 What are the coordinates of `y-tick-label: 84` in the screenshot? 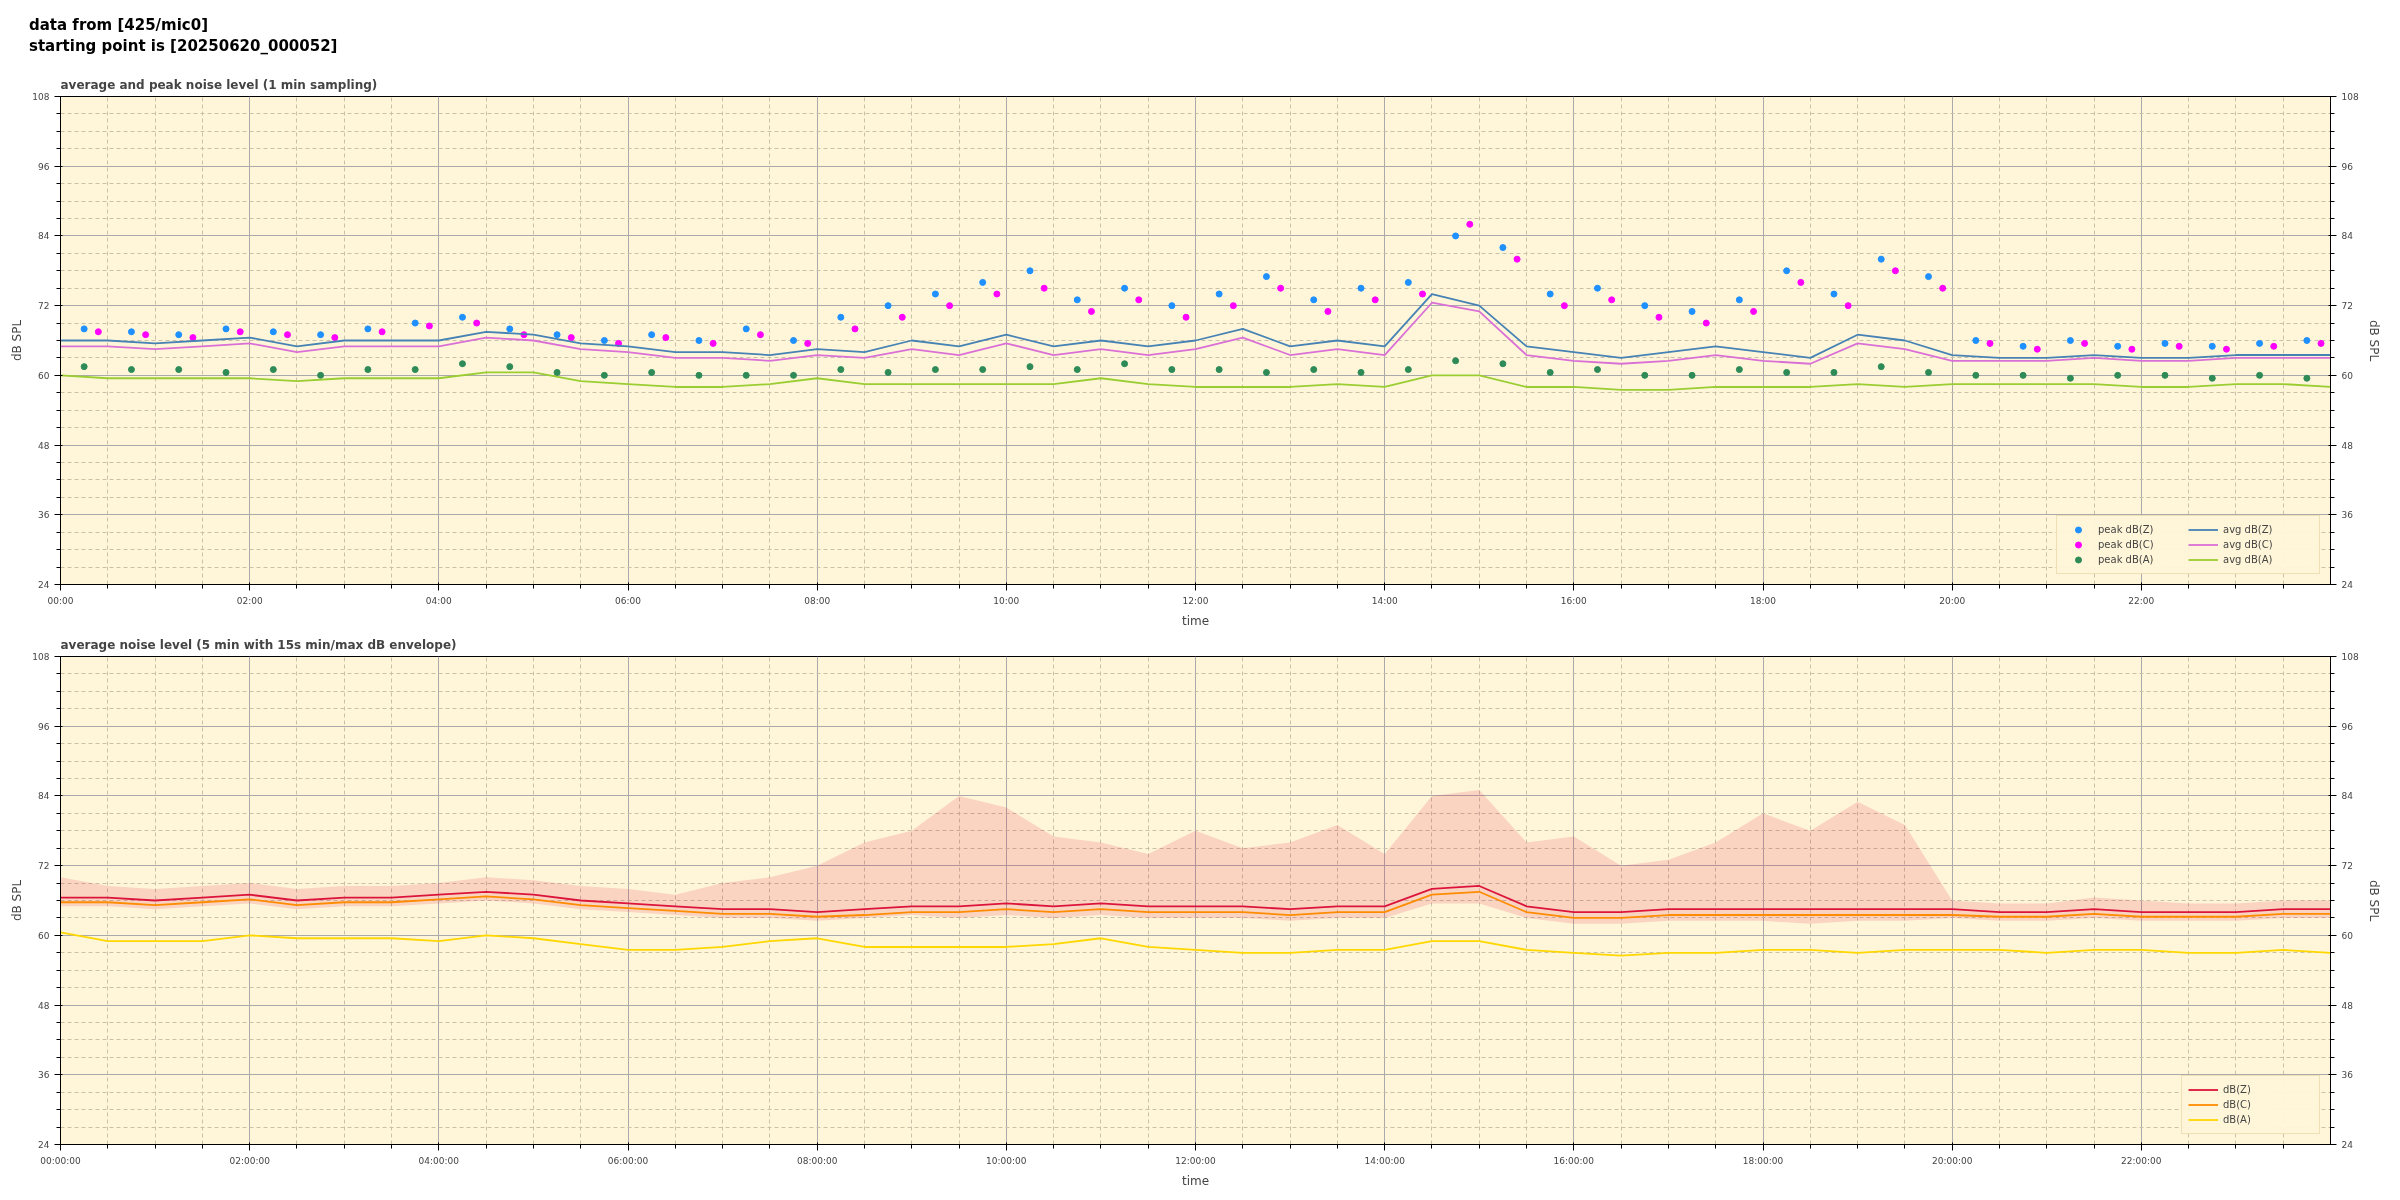 It's located at (44, 236).